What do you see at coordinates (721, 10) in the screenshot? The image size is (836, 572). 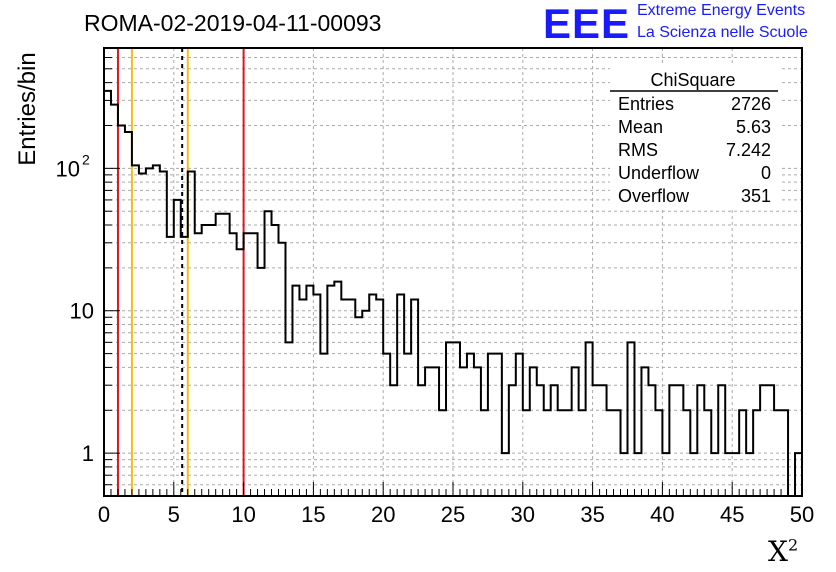 I see `logo-line-1: Extreme Energy Events` at bounding box center [721, 10].